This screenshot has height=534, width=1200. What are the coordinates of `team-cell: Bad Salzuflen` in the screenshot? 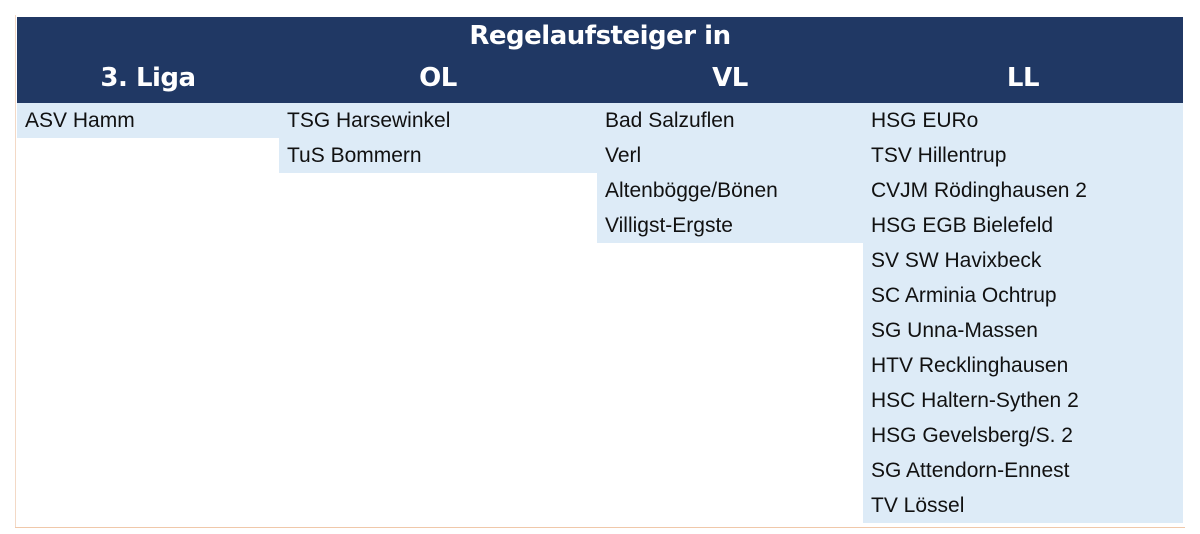 It's located at (730, 120).